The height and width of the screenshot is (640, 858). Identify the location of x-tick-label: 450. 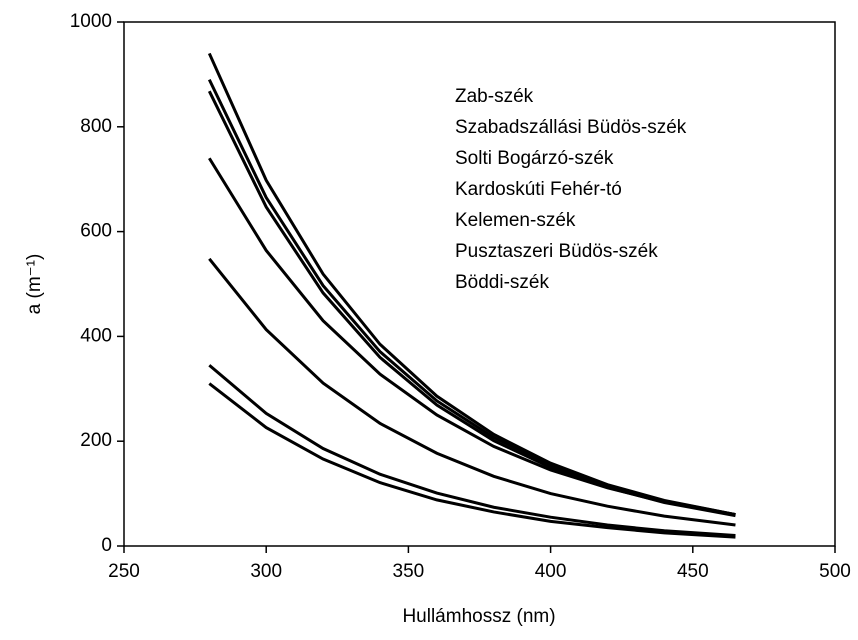
(693, 571).